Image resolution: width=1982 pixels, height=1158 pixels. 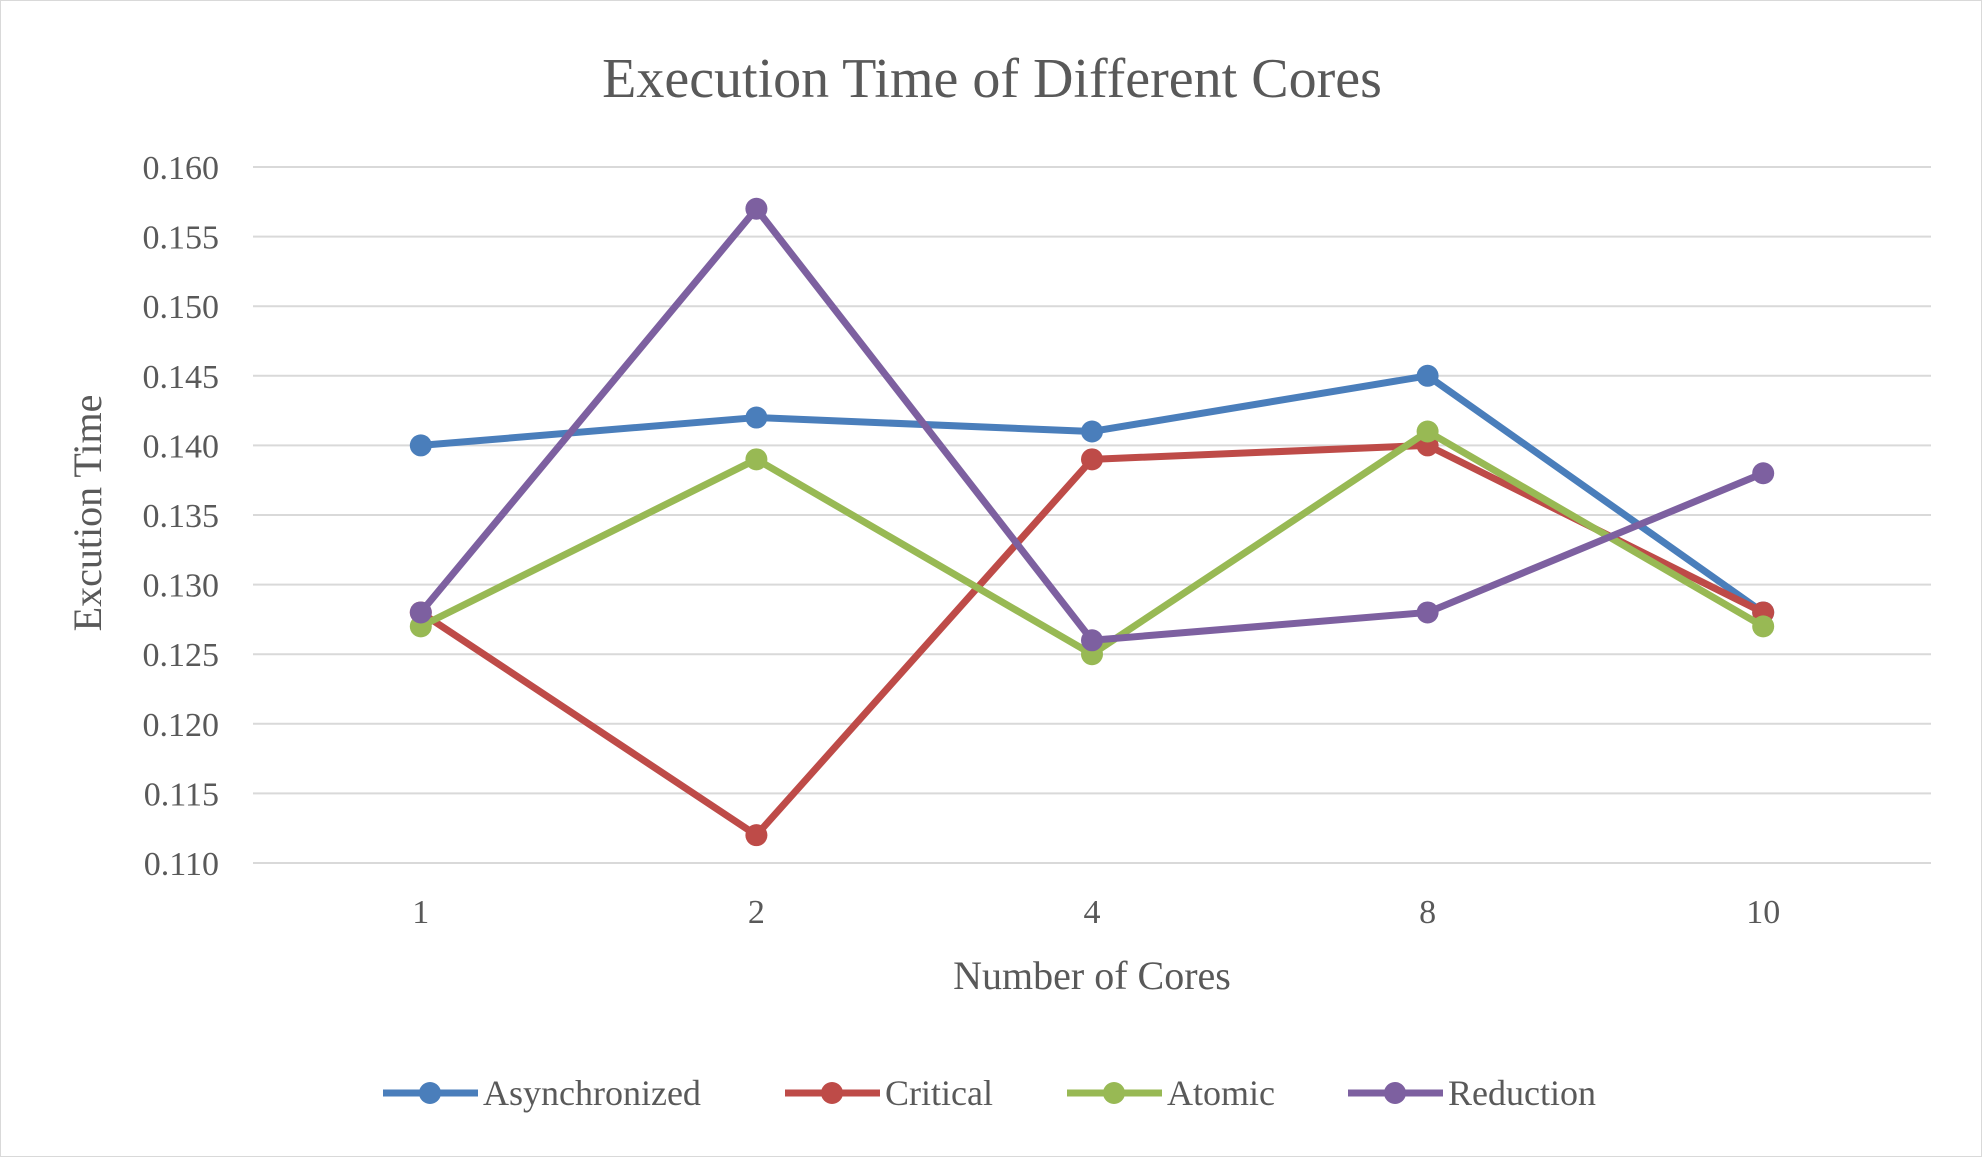 I want to click on series-atomic, so click(x=1092, y=543).